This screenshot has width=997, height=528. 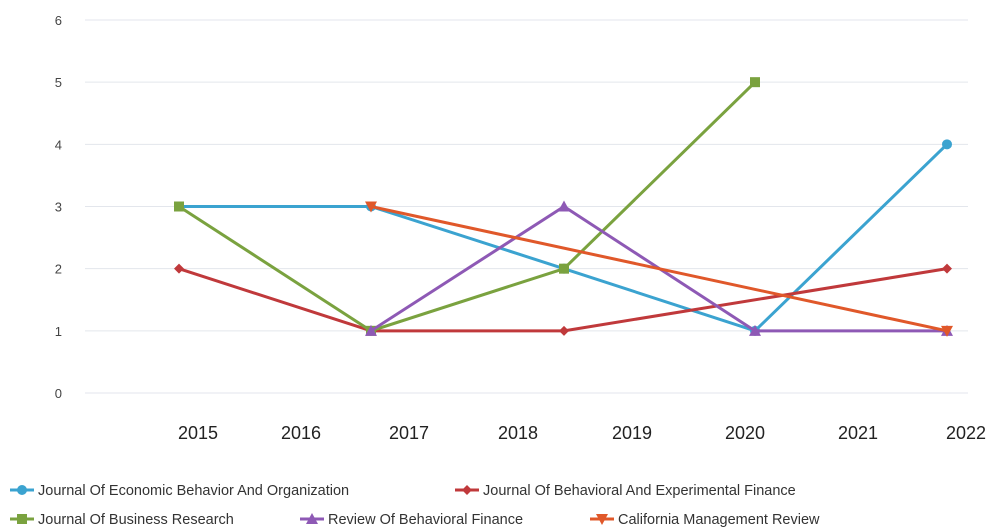 What do you see at coordinates (58, 144) in the screenshot?
I see `y-tick-label: 4` at bounding box center [58, 144].